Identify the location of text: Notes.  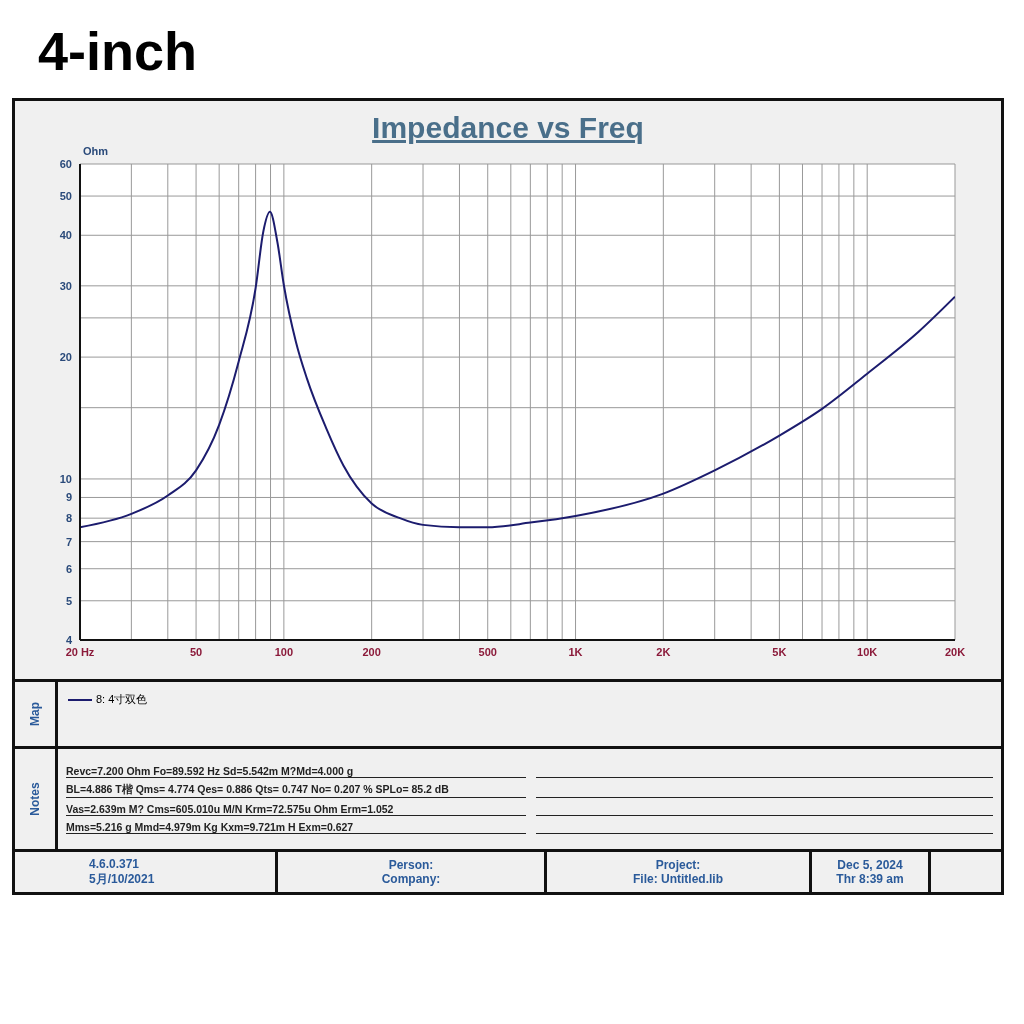
(35, 799).